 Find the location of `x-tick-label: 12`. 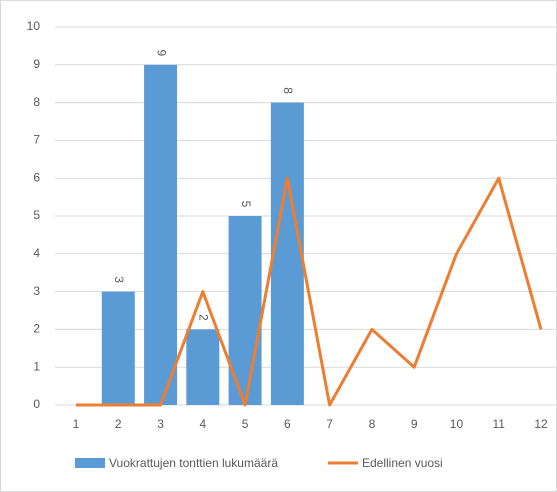

x-tick-label: 12 is located at coordinates (541, 424).